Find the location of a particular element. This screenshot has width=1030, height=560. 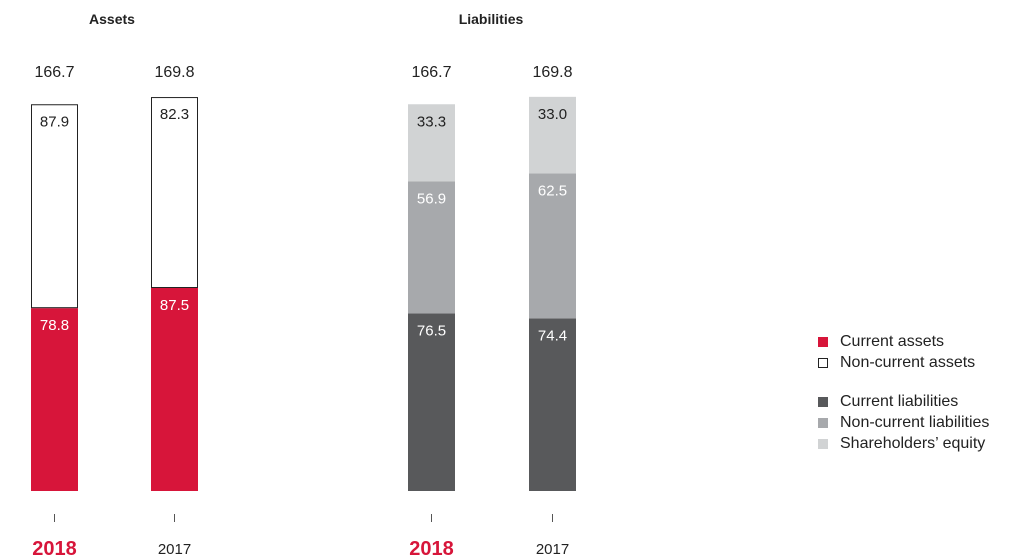

data-label: 87.5 is located at coordinates (174, 305).